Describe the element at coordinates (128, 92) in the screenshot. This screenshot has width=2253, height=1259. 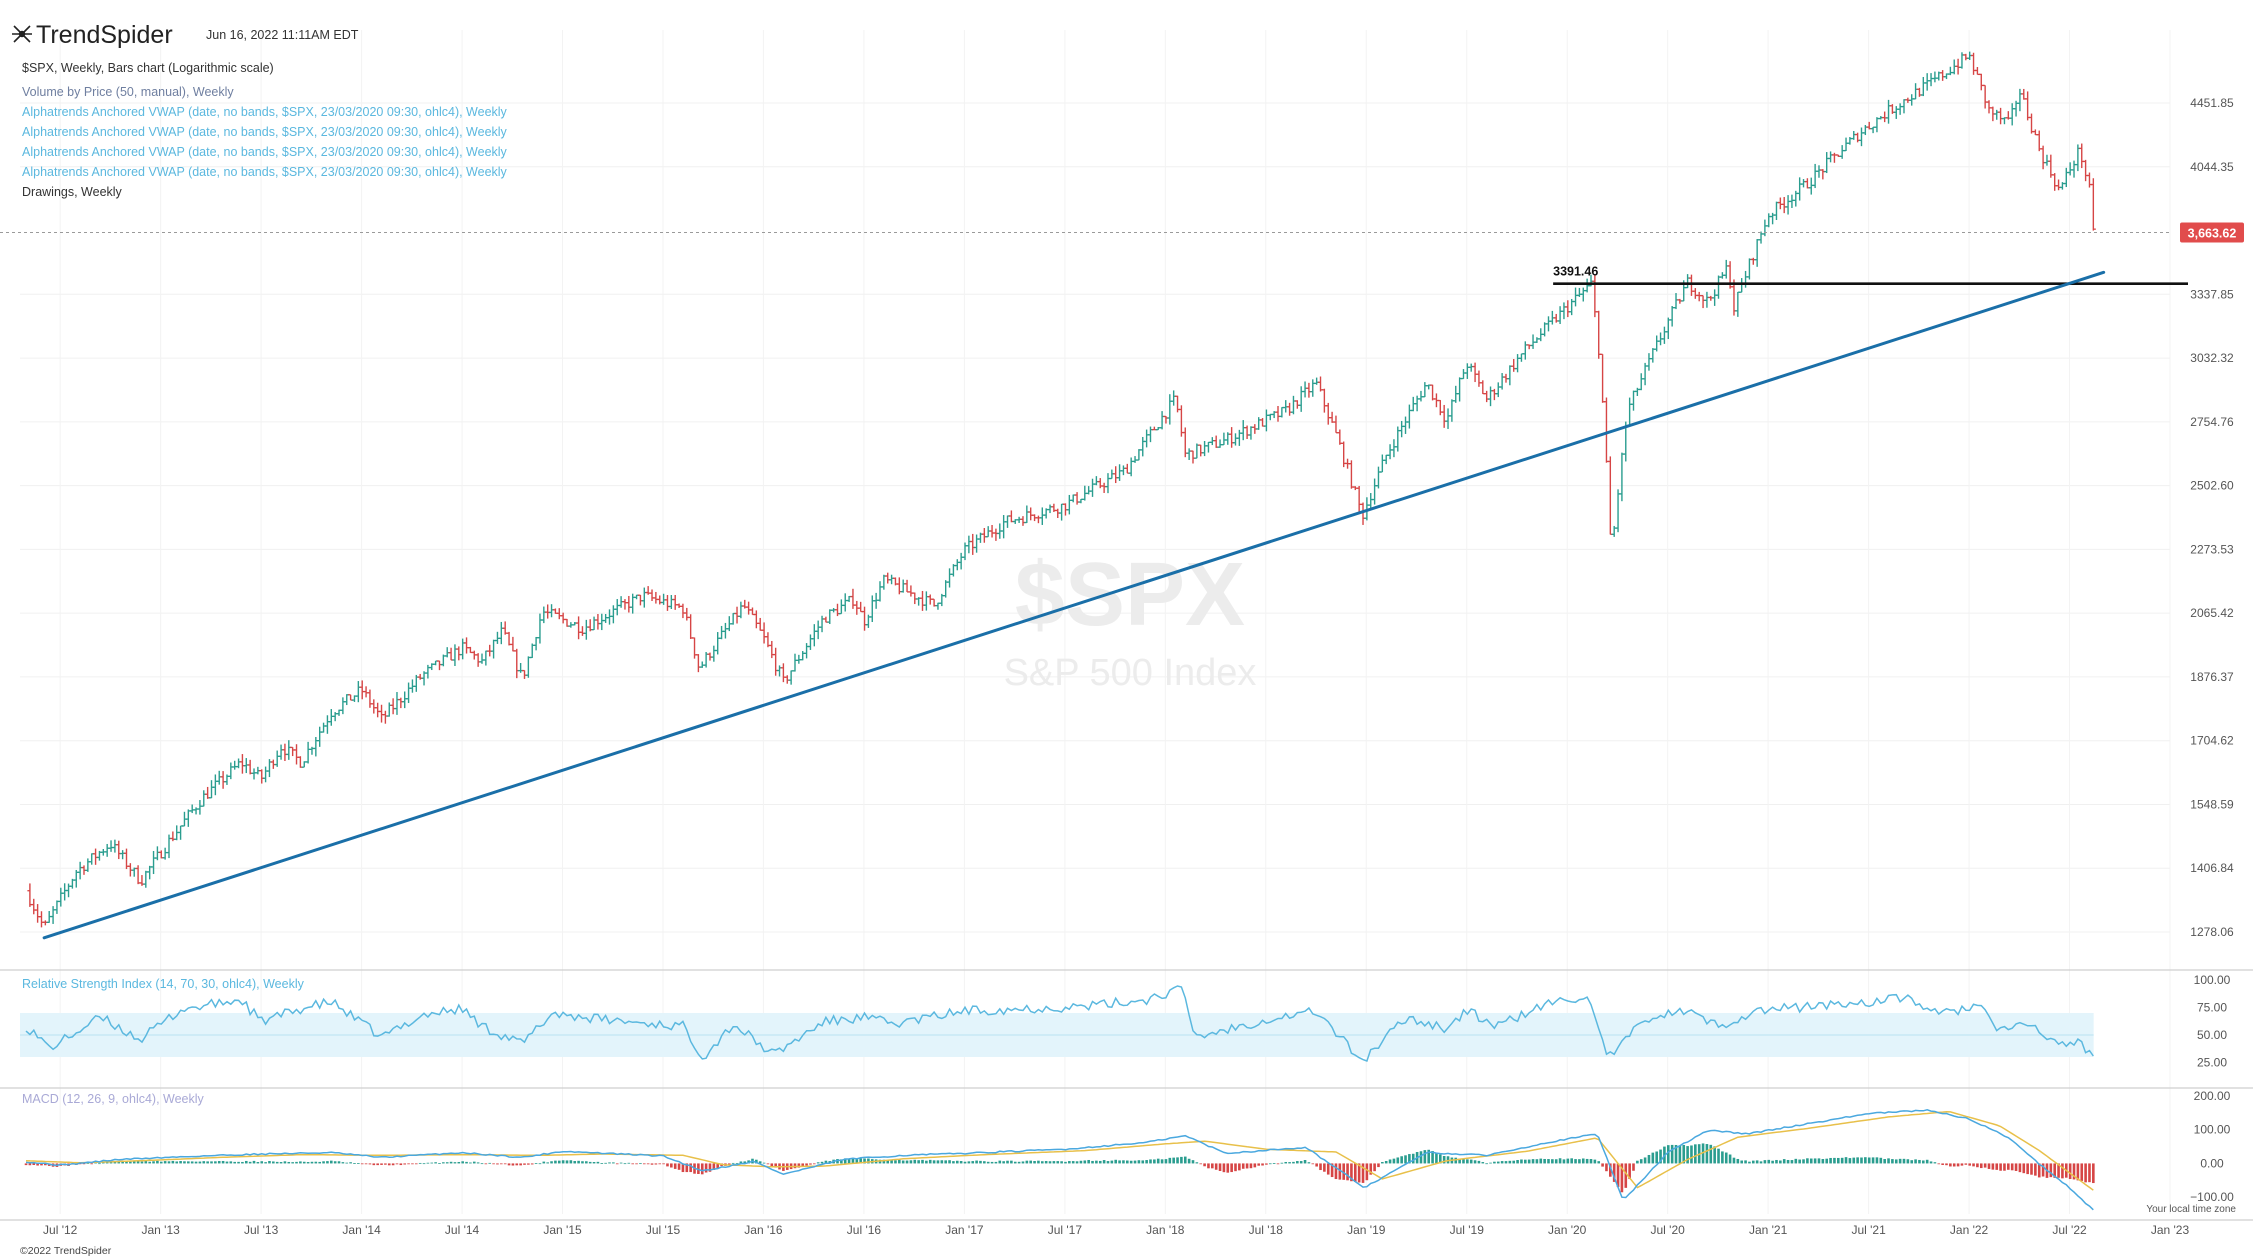
I see `legend-item: Volume by Price (50, manual), Weekly` at that location.